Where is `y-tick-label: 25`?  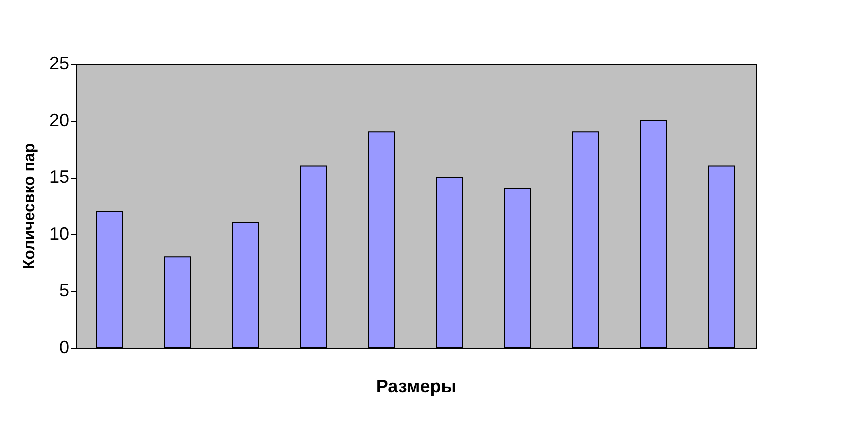
y-tick-label: 25 is located at coordinates (59, 64).